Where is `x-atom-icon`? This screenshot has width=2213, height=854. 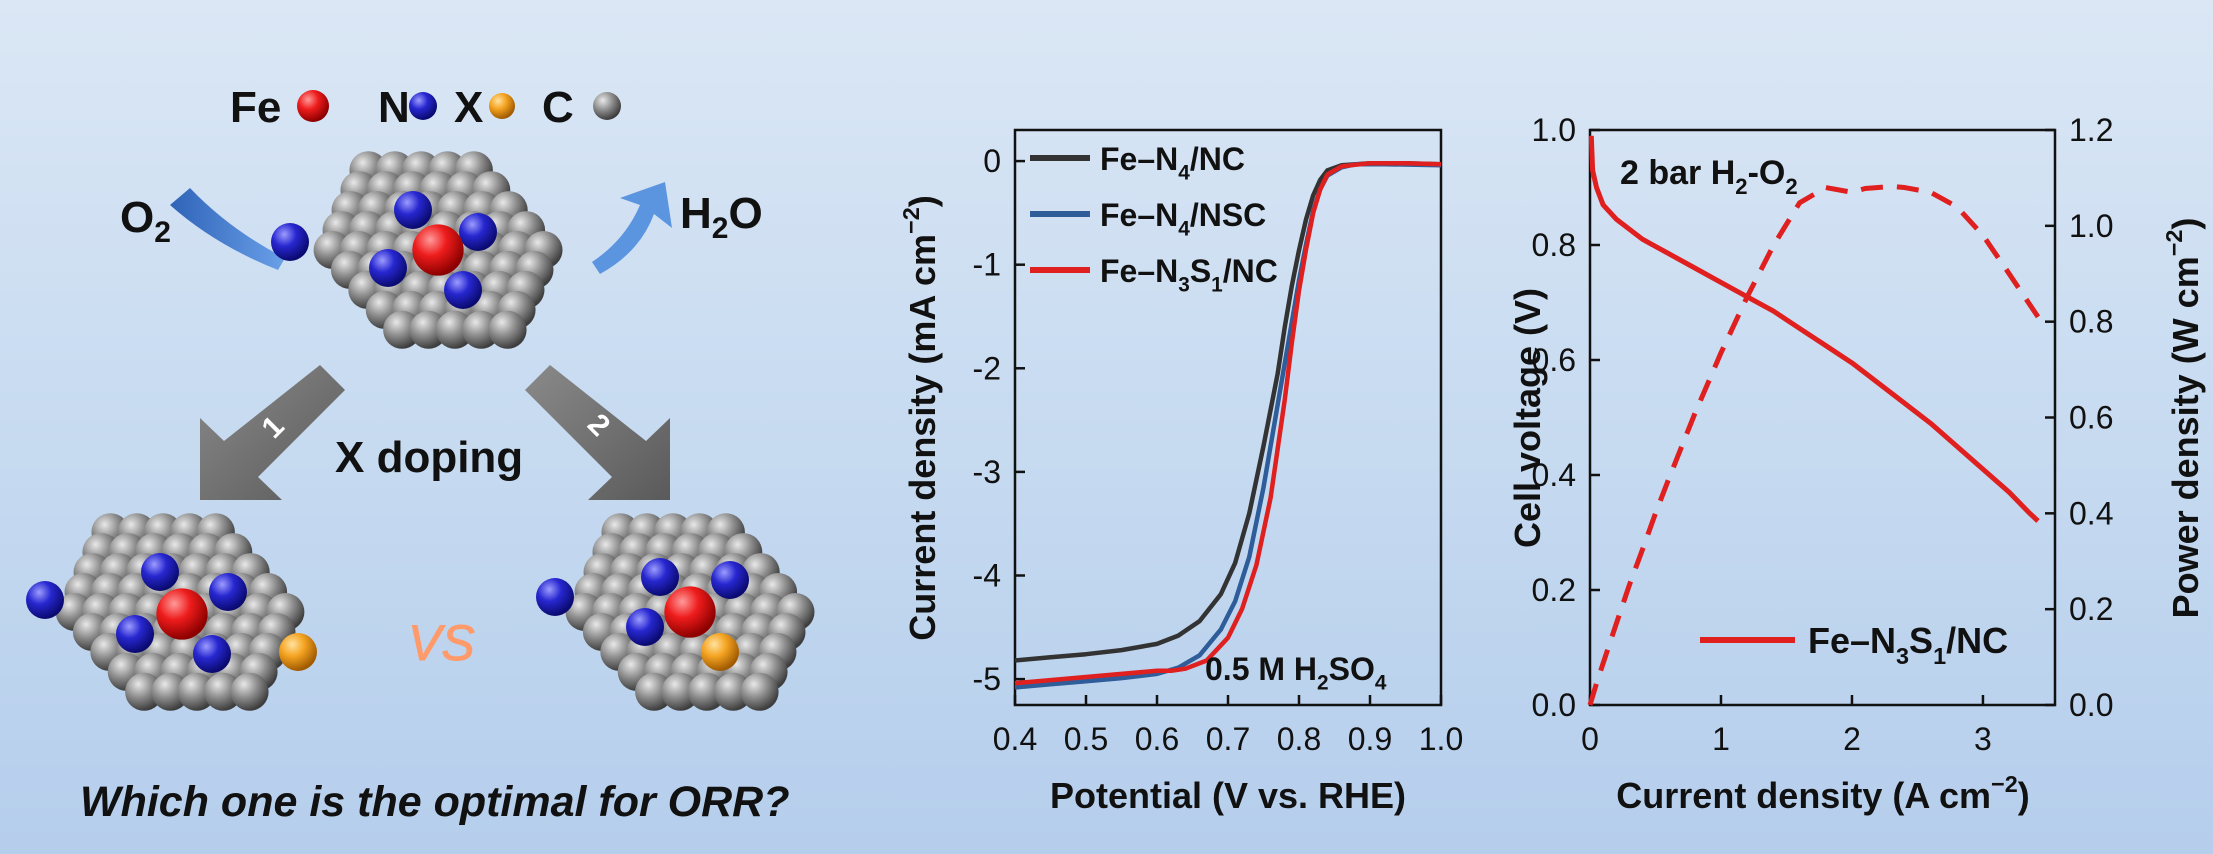 x-atom-icon is located at coordinates (502, 106).